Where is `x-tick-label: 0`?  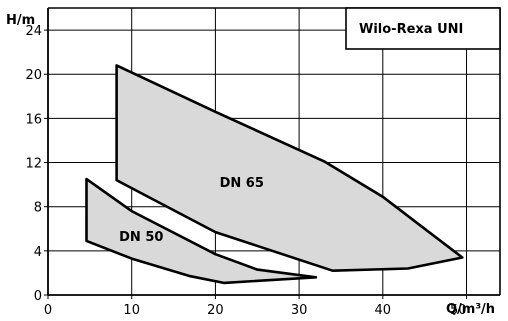
x-tick-label: 0 is located at coordinates (48, 310).